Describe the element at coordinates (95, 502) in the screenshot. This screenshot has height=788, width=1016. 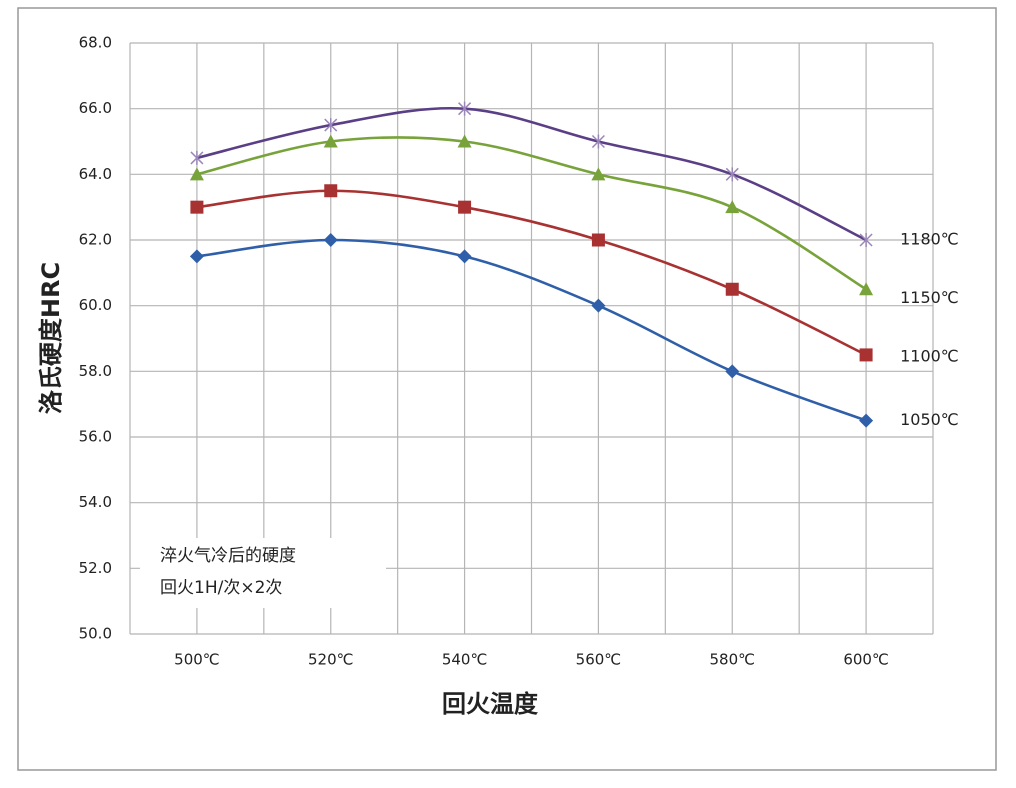
I see `y-tick-label: 54.0` at that location.